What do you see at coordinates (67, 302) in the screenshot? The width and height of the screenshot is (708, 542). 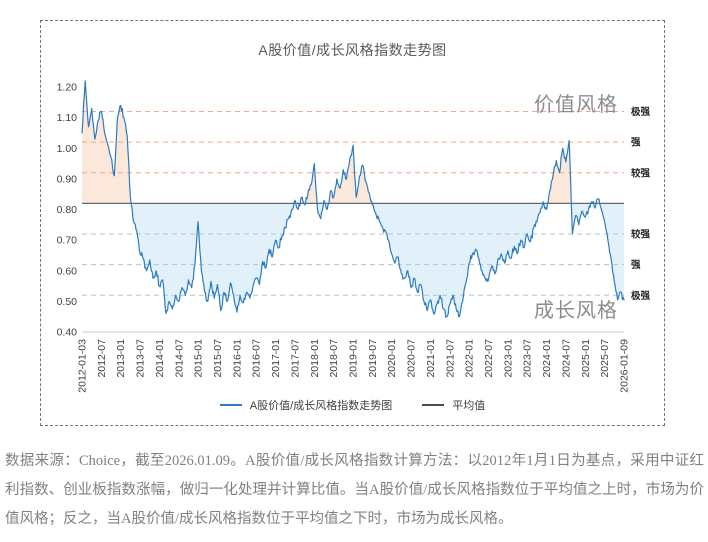 I see `svg-text: 0.50` at bounding box center [67, 302].